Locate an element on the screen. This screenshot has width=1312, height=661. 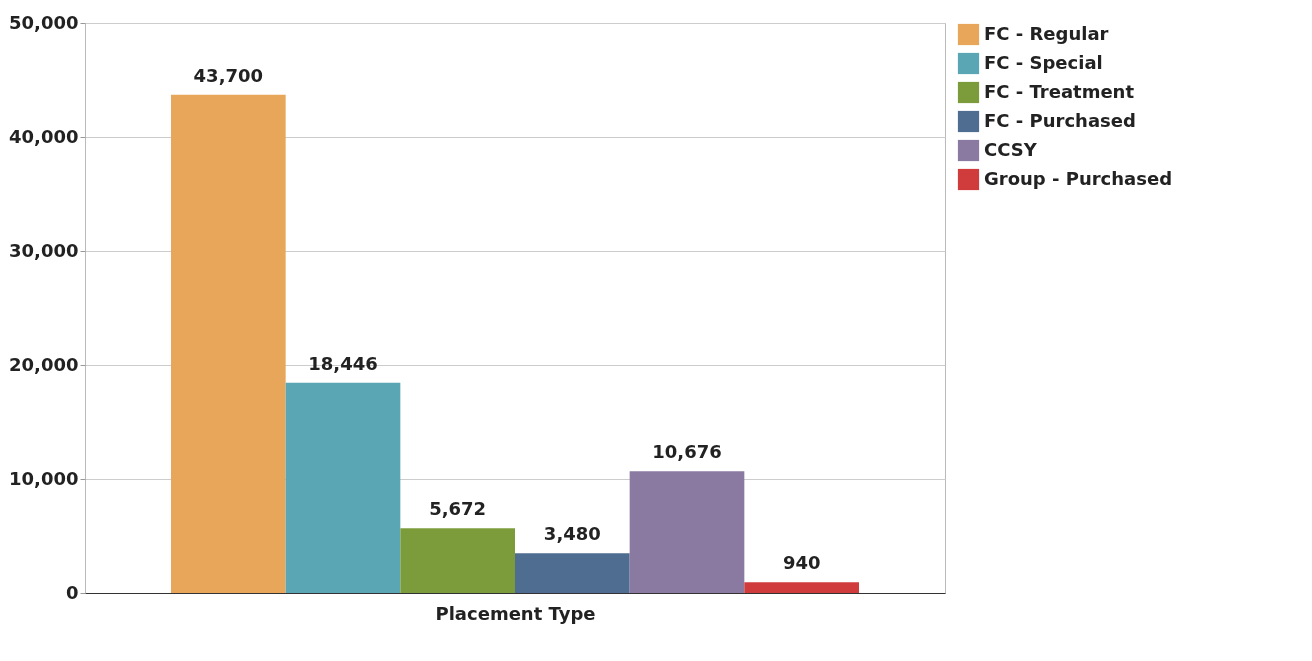
legend-label: FC - Purchased is located at coordinates (1060, 120).